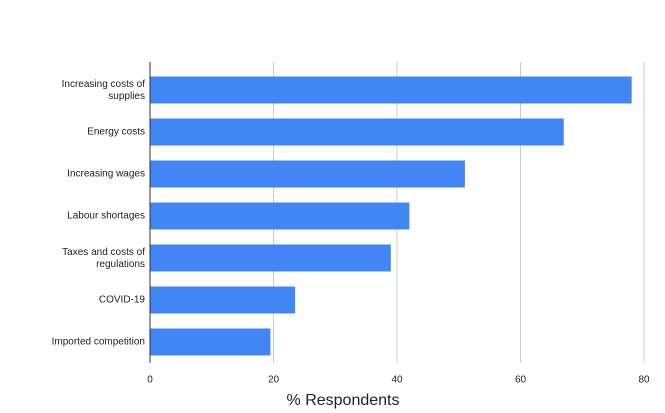 This screenshot has width=665, height=413. I want to click on x-tick-label: 20, so click(274, 380).